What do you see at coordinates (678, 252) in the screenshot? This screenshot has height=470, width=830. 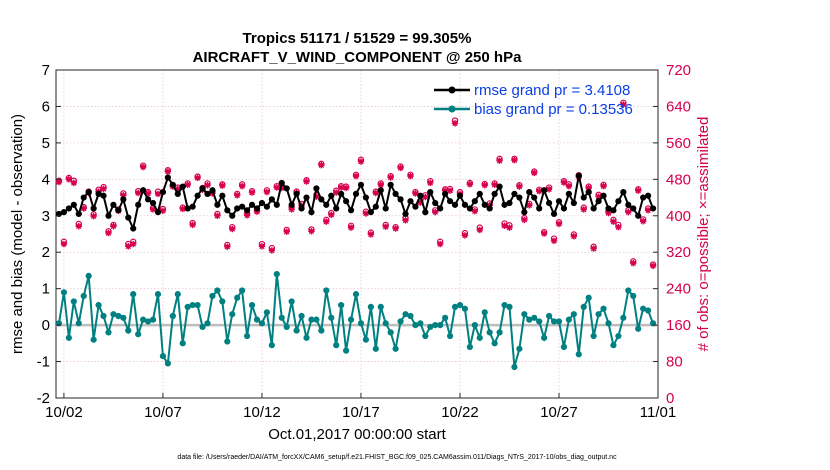 I see `y-right-tick-label: 320` at bounding box center [678, 252].